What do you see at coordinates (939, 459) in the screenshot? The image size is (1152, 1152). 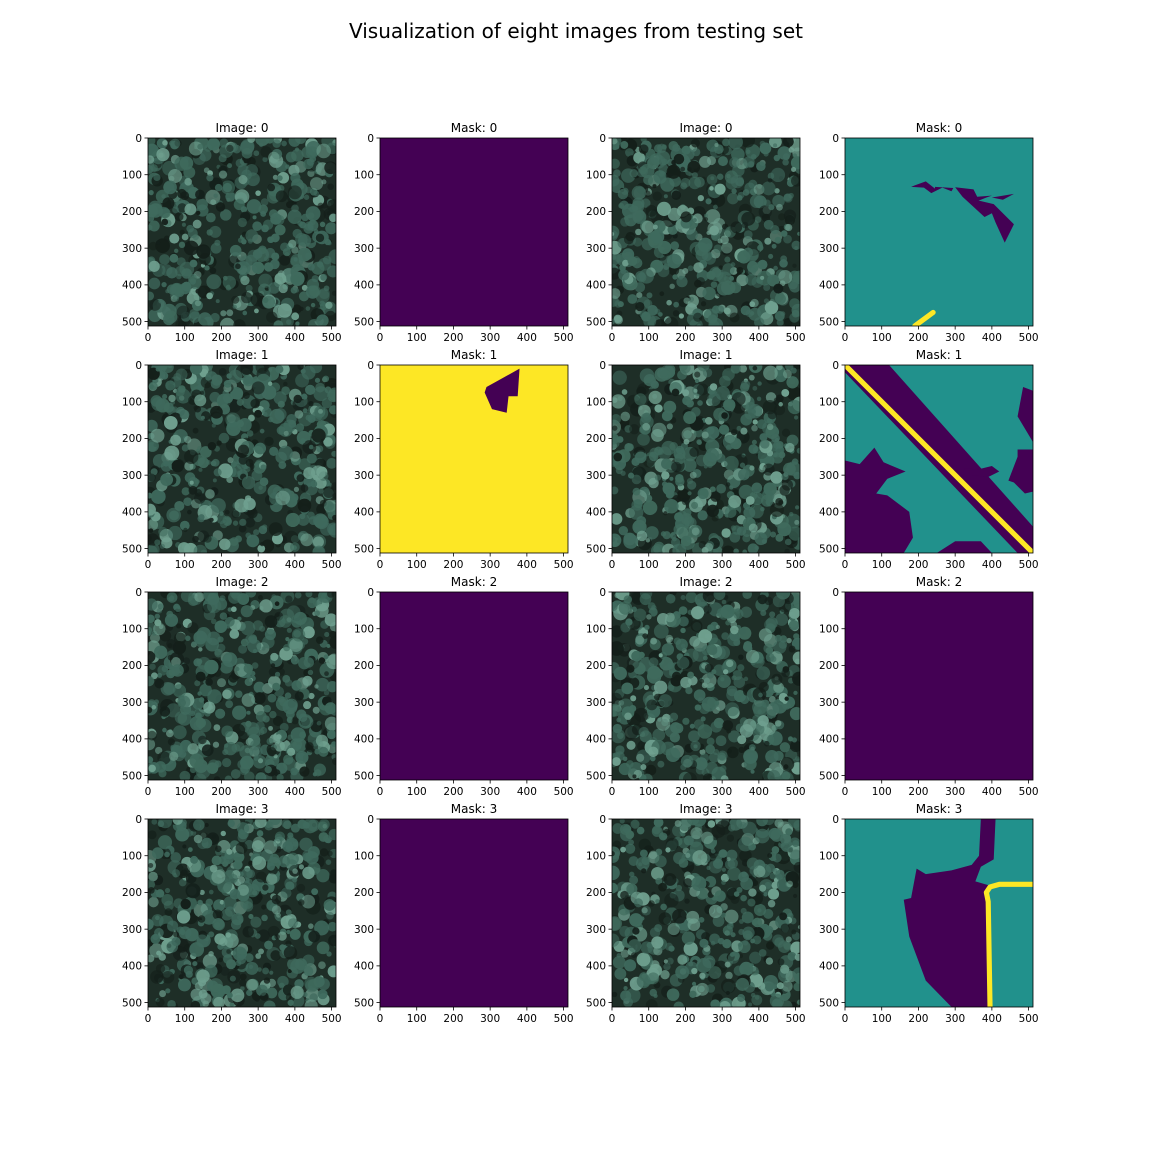 I see `mask-line` at bounding box center [939, 459].